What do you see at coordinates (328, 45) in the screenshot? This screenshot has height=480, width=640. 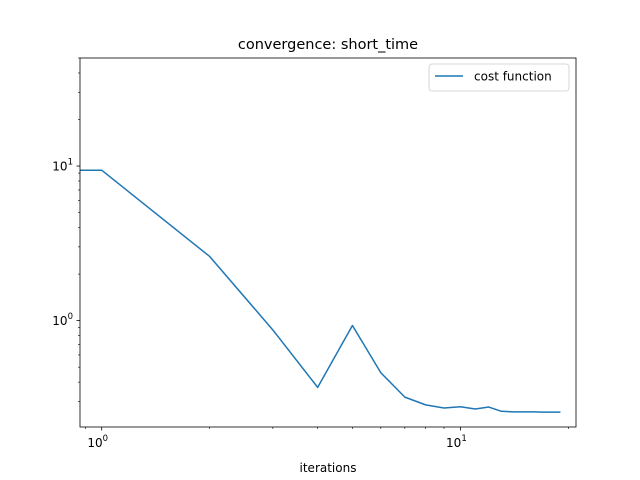 I see `chart-title: convergence: short_time` at bounding box center [328, 45].